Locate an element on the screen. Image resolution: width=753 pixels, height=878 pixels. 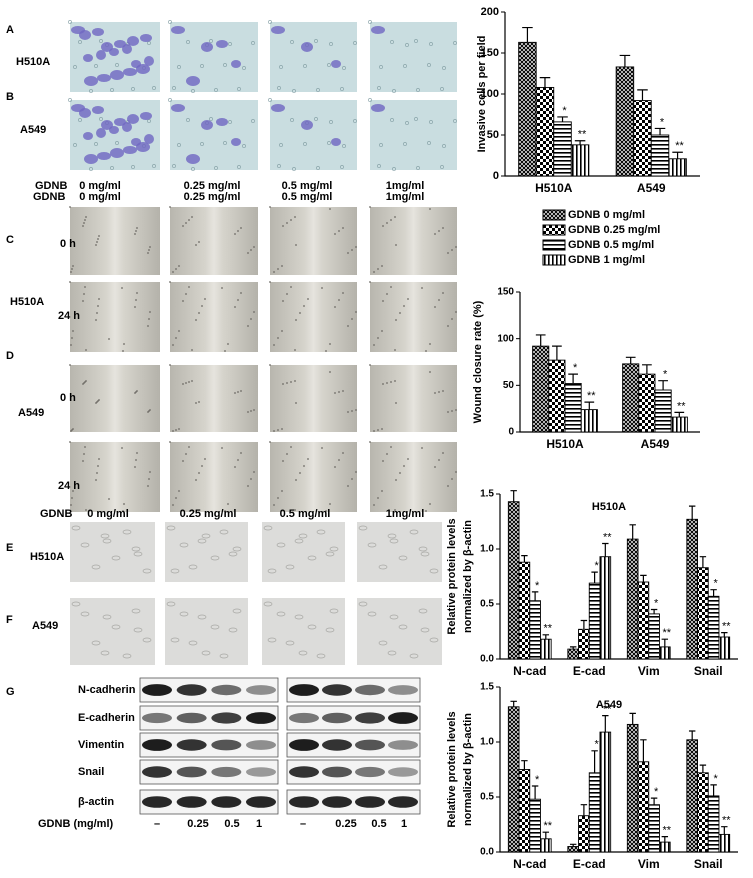
y-tick-label: 1.0 is located at coordinates (487, 742).